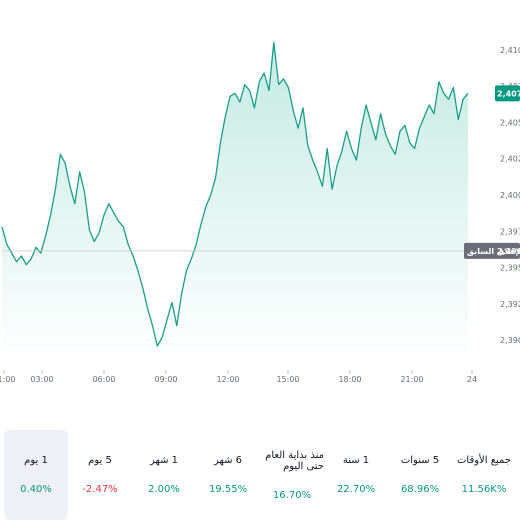 This screenshot has width=520, height=520. I want to click on performance-period-item: 1 يوم 0.40%, so click(36, 475).